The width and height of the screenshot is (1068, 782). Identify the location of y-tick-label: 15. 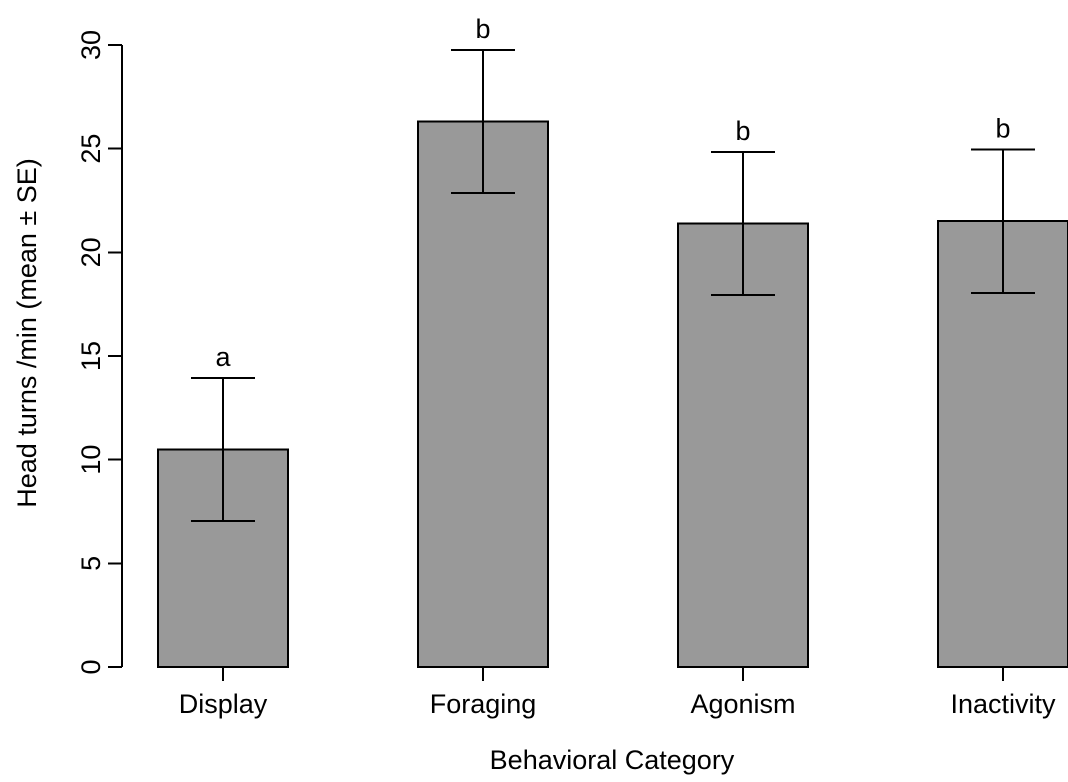
(91, 356).